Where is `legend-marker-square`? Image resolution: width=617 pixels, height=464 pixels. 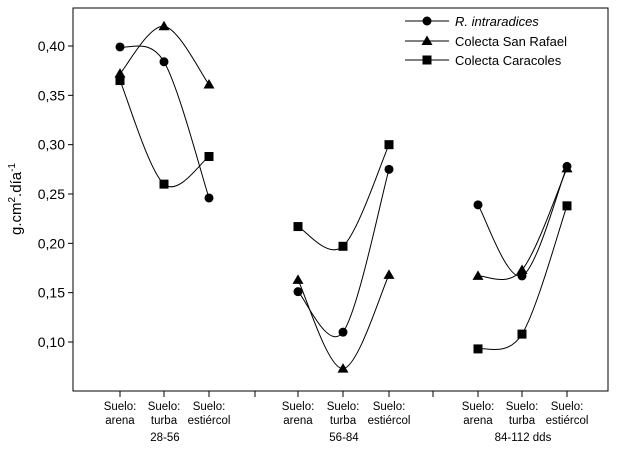 legend-marker-square is located at coordinates (427, 60).